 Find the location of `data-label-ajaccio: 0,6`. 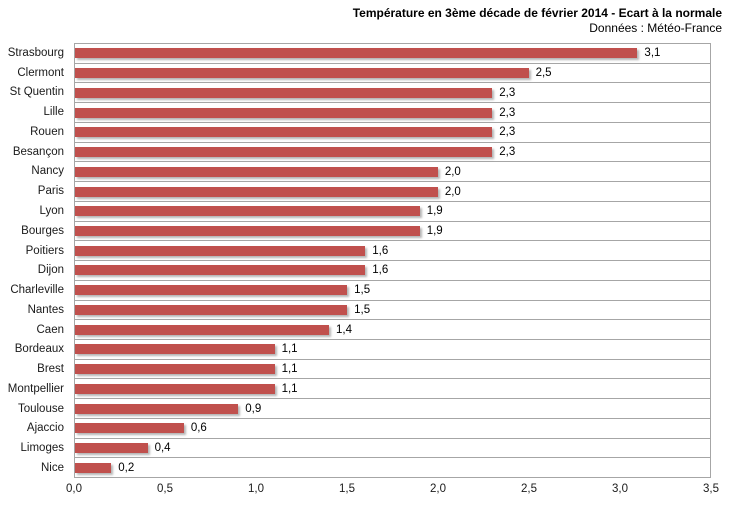

data-label-ajaccio: 0,6 is located at coordinates (198, 428).